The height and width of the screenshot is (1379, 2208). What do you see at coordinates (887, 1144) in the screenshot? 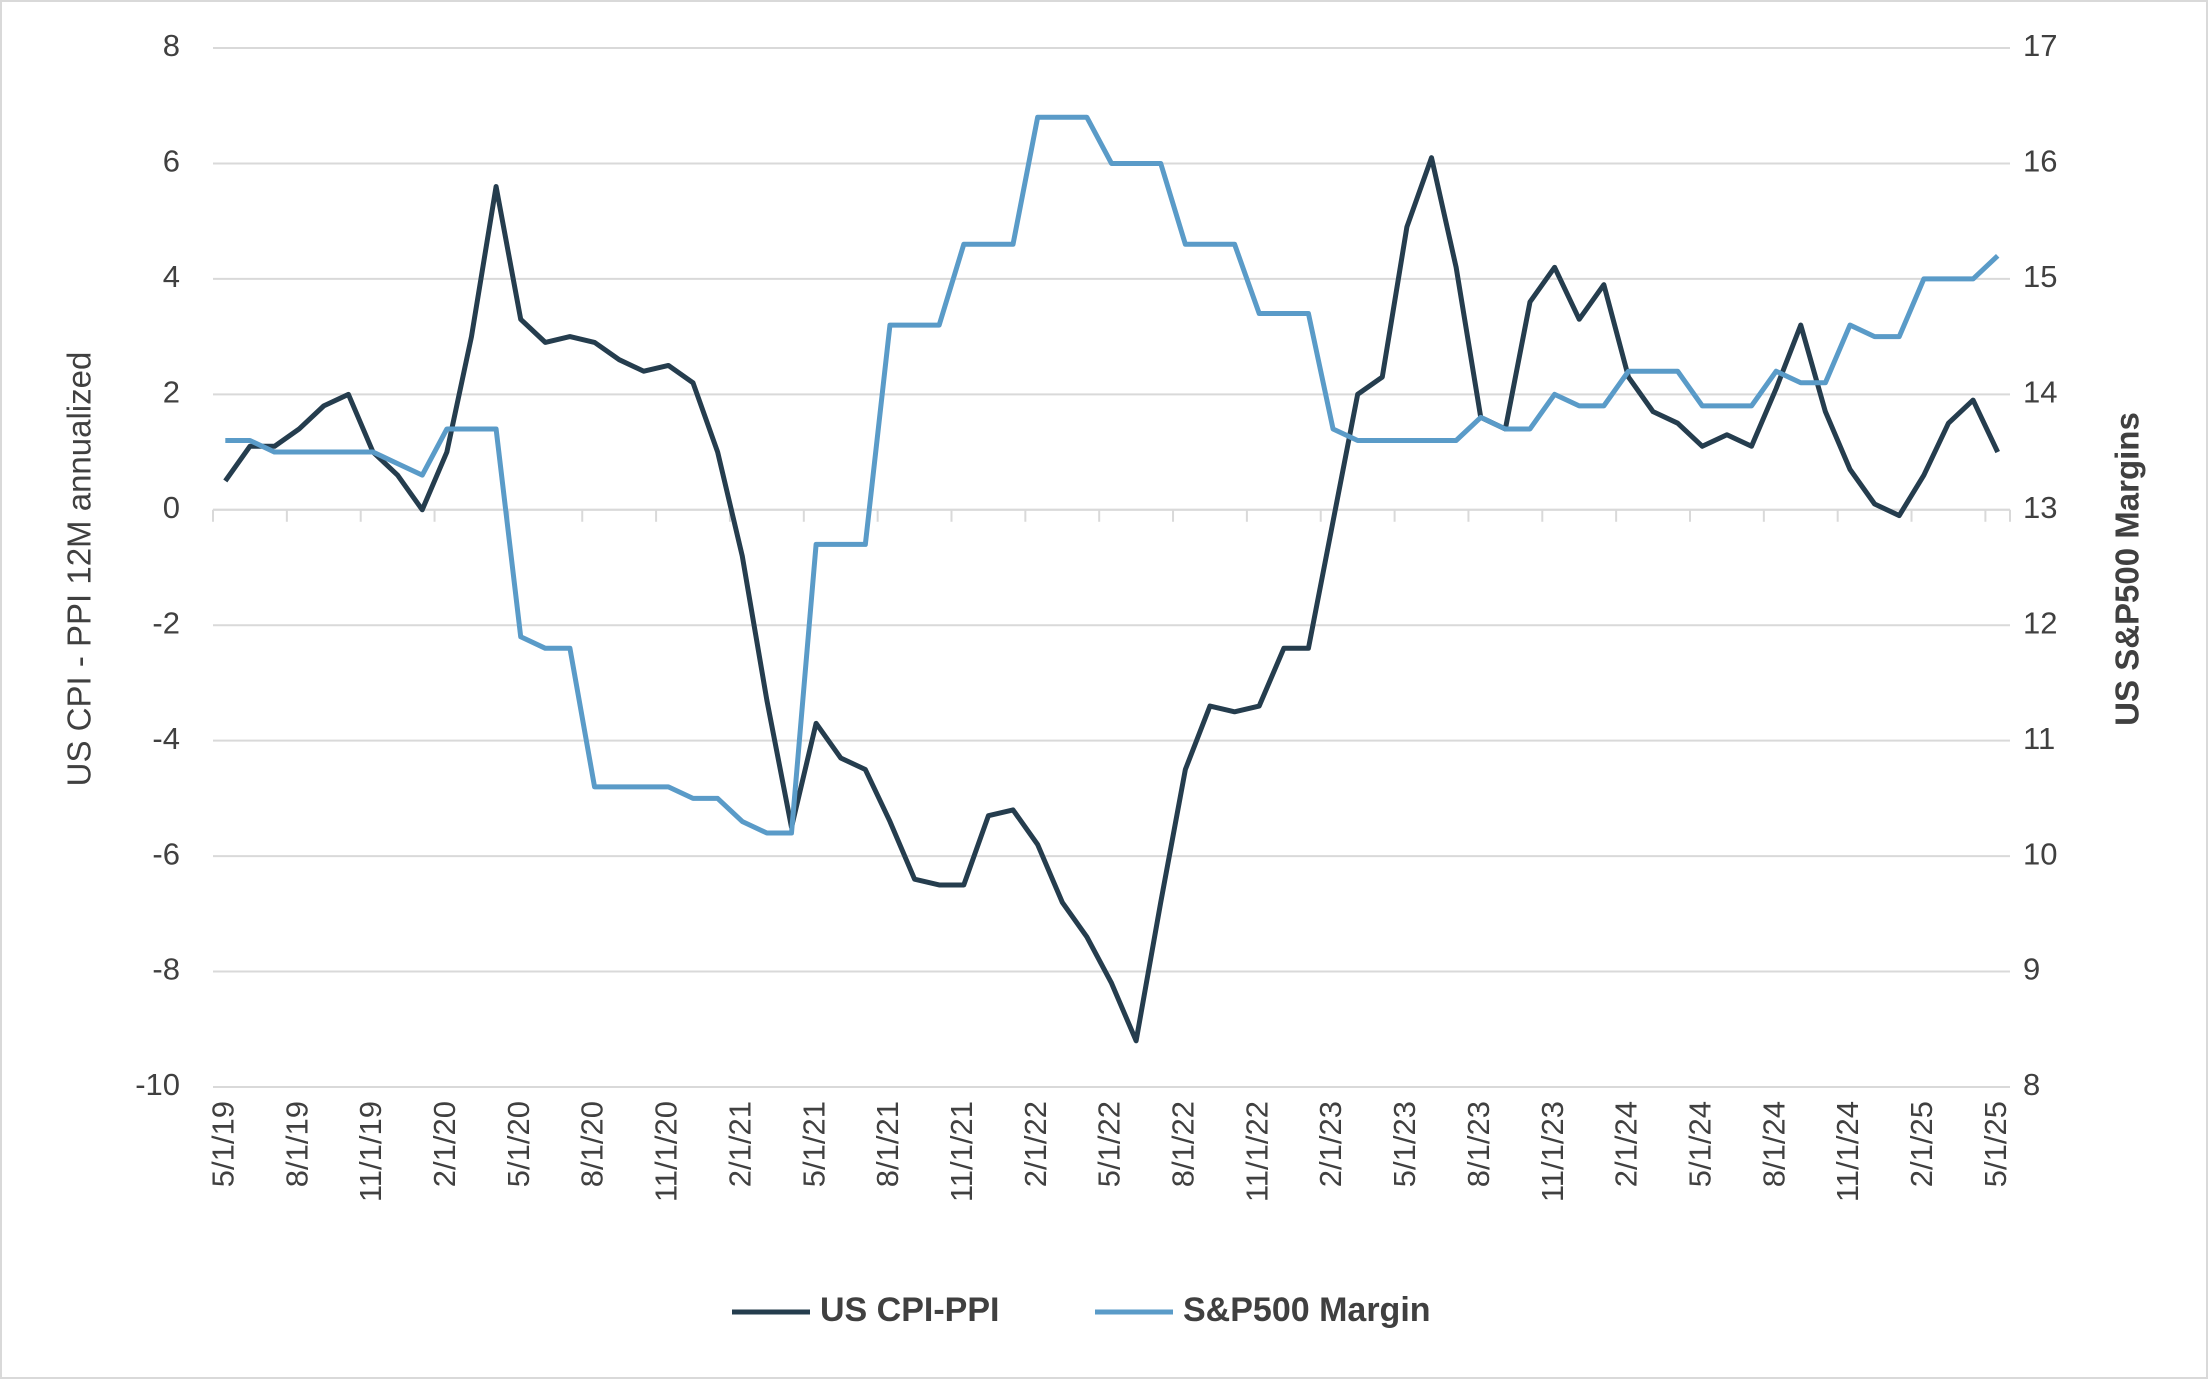
I see `x-tick-label: 8/1/21` at bounding box center [887, 1144].